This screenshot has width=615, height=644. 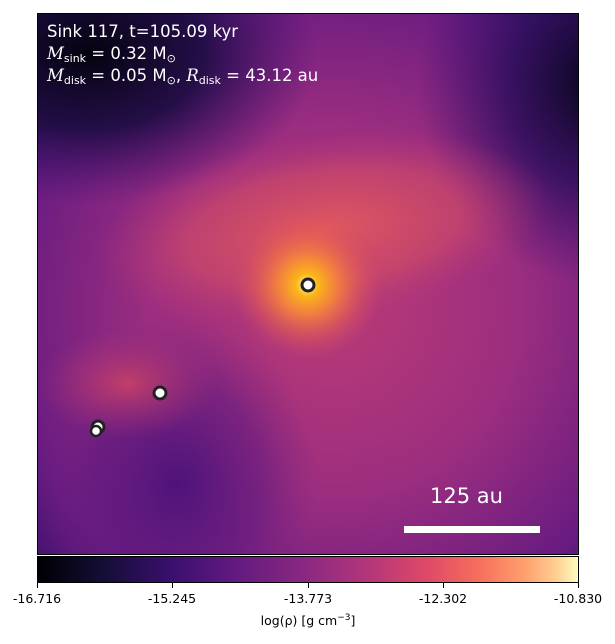 I want to click on colorbar-tick-label-3: -12.302, so click(x=443, y=598).